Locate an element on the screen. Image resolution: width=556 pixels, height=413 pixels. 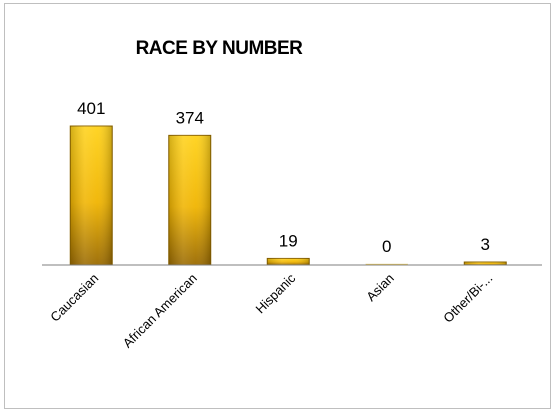
category-label: African American is located at coordinates (160, 311).